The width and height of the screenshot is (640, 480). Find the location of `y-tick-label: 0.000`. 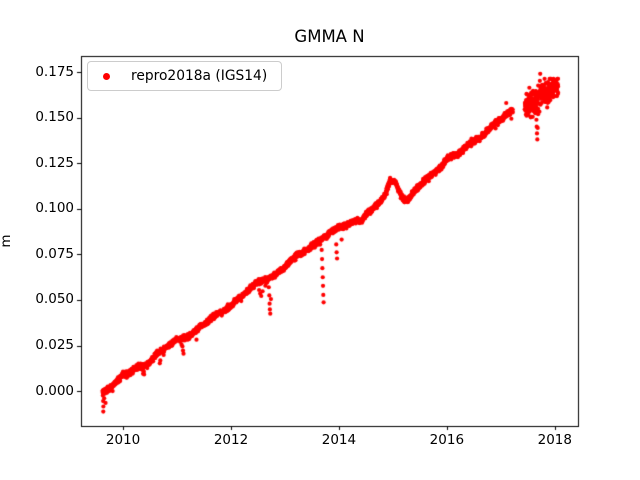

y-tick-label: 0.000 is located at coordinates (54, 390).